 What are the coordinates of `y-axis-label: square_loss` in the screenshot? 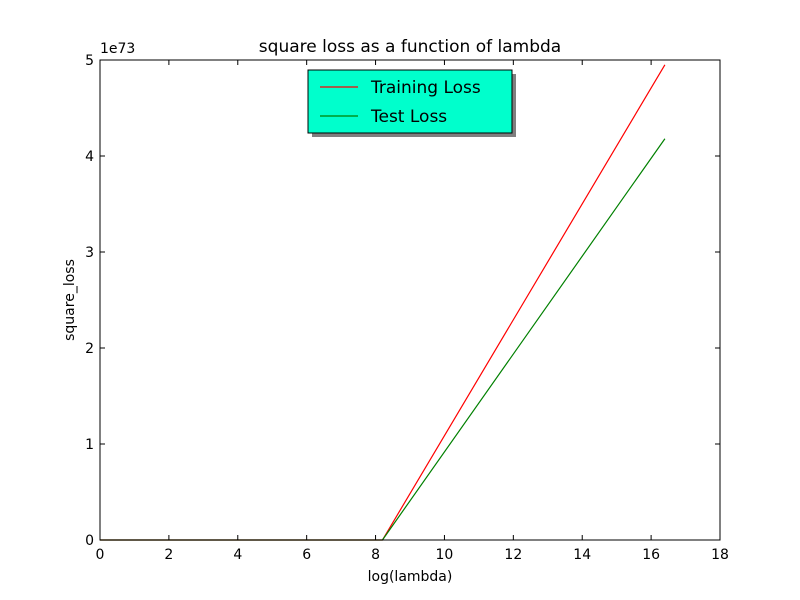 It's located at (70, 300).